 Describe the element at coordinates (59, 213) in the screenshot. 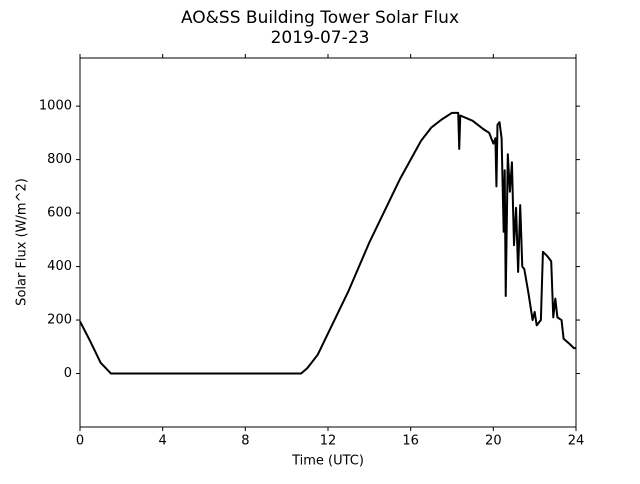

I see `y-tick-label: 600` at that location.